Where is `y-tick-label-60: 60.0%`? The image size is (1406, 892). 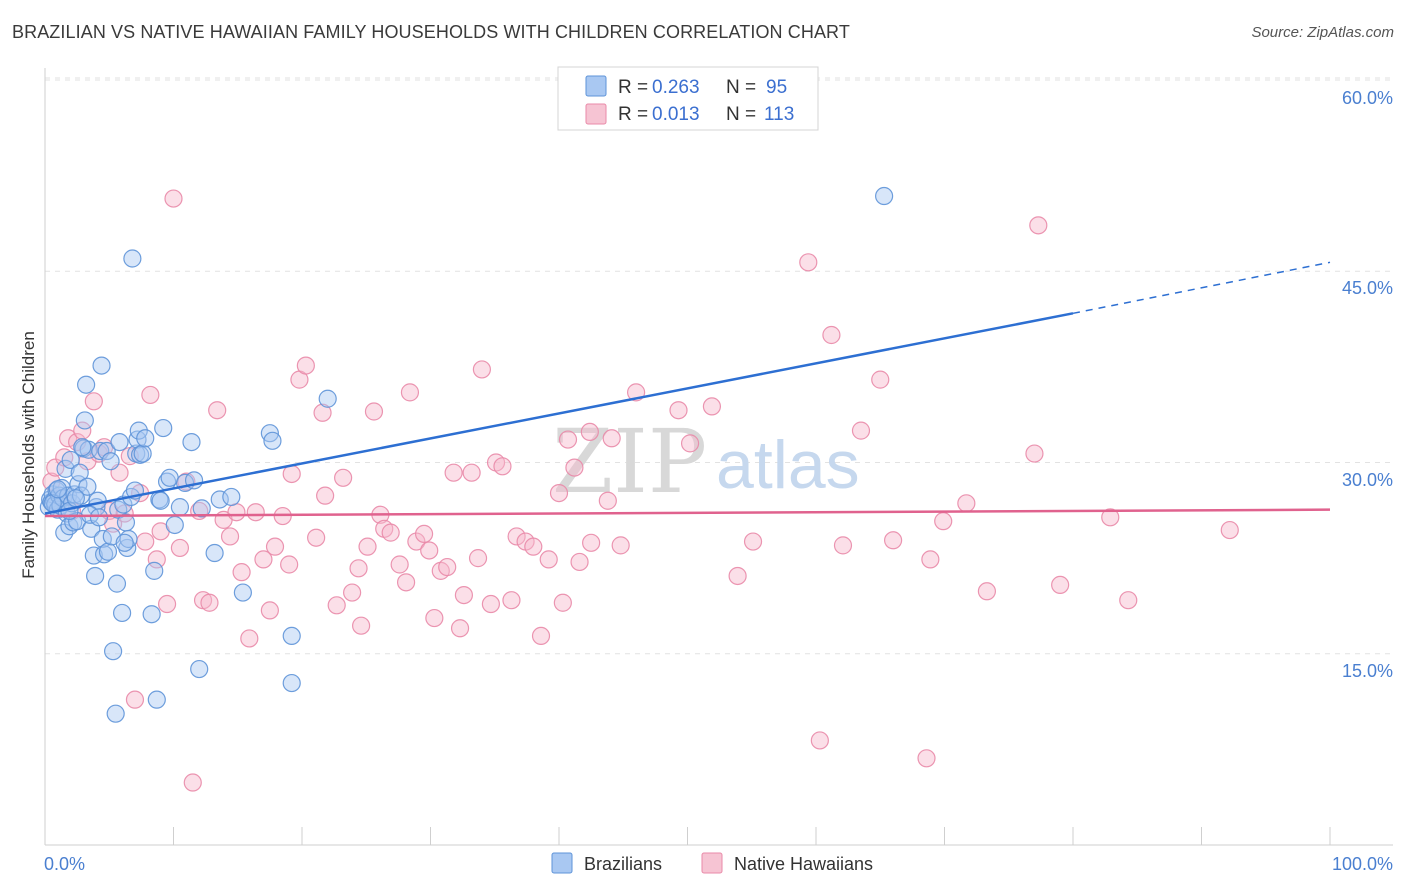 y-tick-label-60: 60.0% is located at coordinates (1367, 98).